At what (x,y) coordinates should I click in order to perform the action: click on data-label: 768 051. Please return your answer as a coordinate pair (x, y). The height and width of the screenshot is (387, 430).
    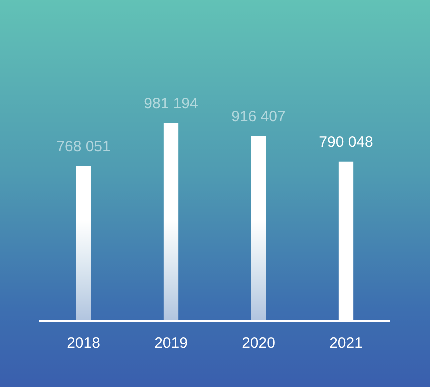
    Looking at the image, I should click on (83, 147).